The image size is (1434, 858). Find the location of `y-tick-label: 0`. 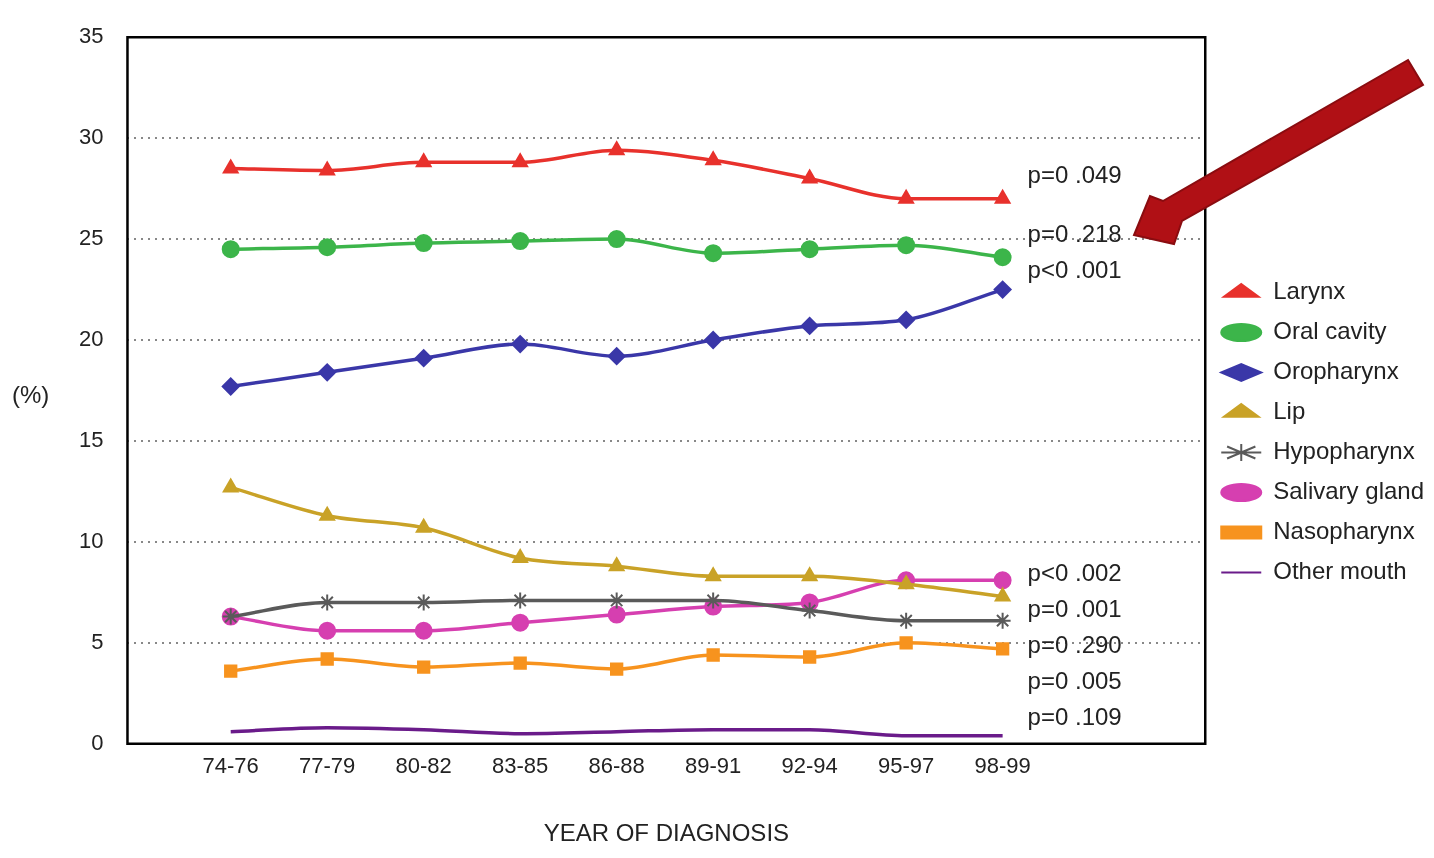

y-tick-label: 0 is located at coordinates (97, 742).